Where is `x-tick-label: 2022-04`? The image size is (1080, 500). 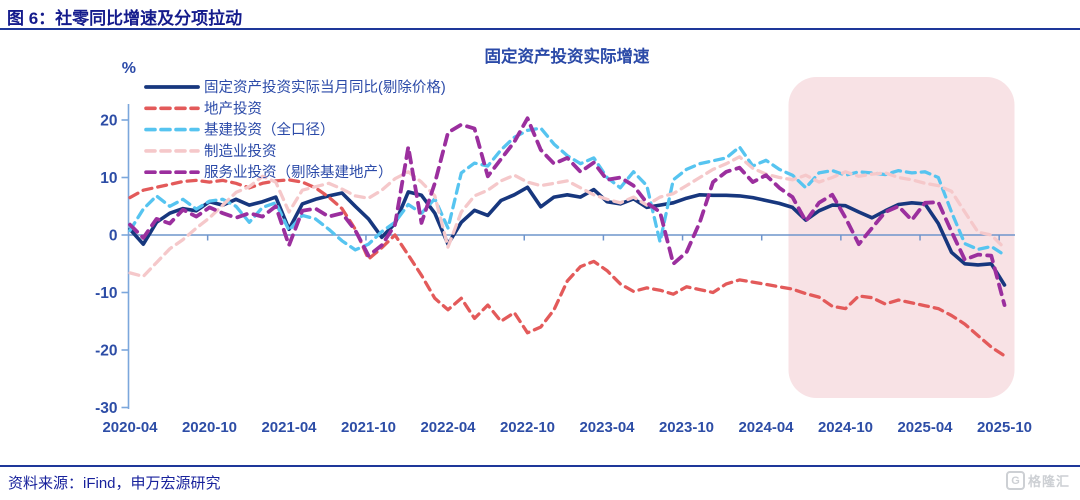 x-tick-label: 2022-04 is located at coordinates (448, 427).